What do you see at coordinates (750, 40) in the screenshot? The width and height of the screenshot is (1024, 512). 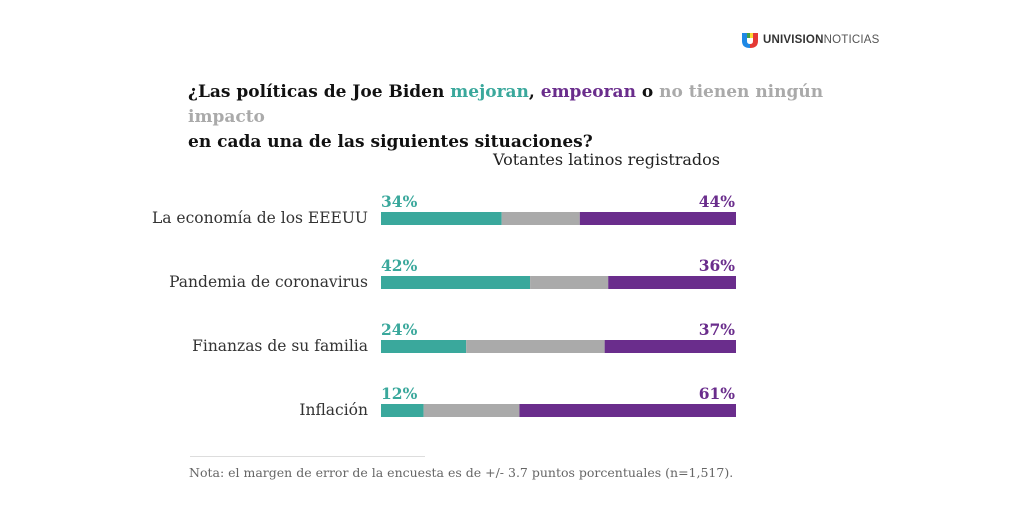 I see `univision-logo-icon` at bounding box center [750, 40].